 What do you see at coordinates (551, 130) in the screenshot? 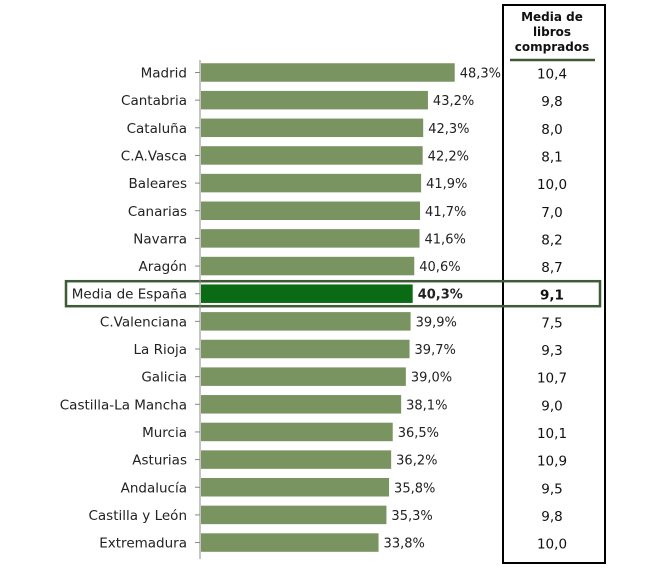
I see `table-value: 8,0` at bounding box center [551, 130].